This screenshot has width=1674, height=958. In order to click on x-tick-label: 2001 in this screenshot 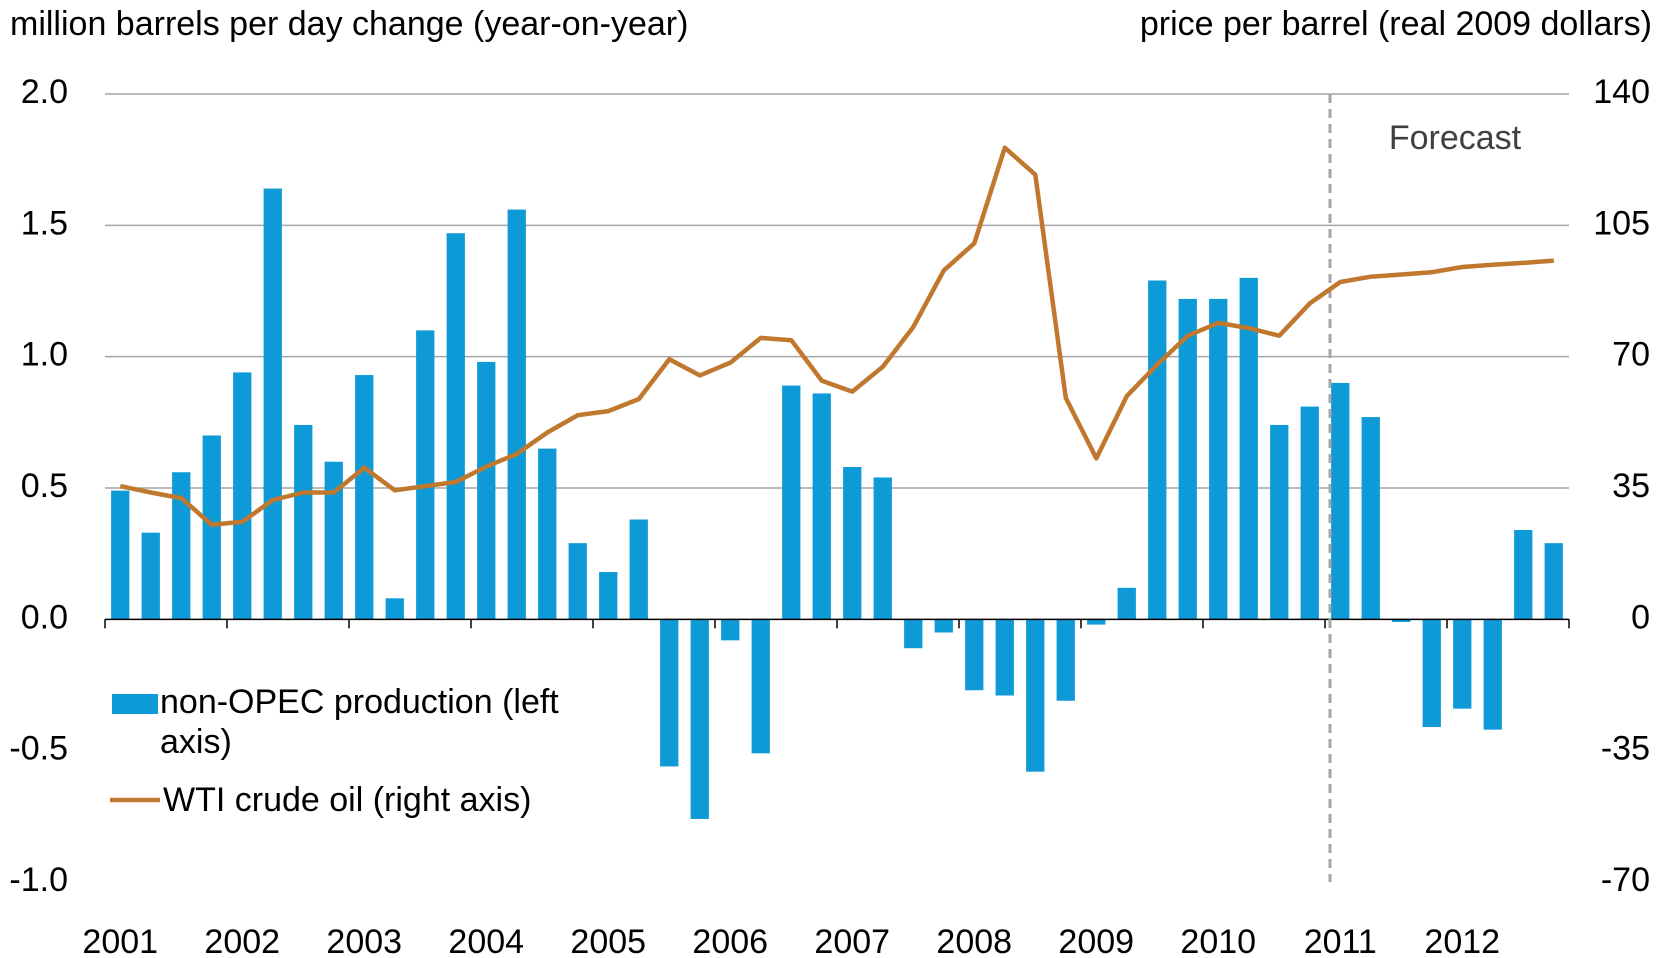, I will do `click(120, 940)`.